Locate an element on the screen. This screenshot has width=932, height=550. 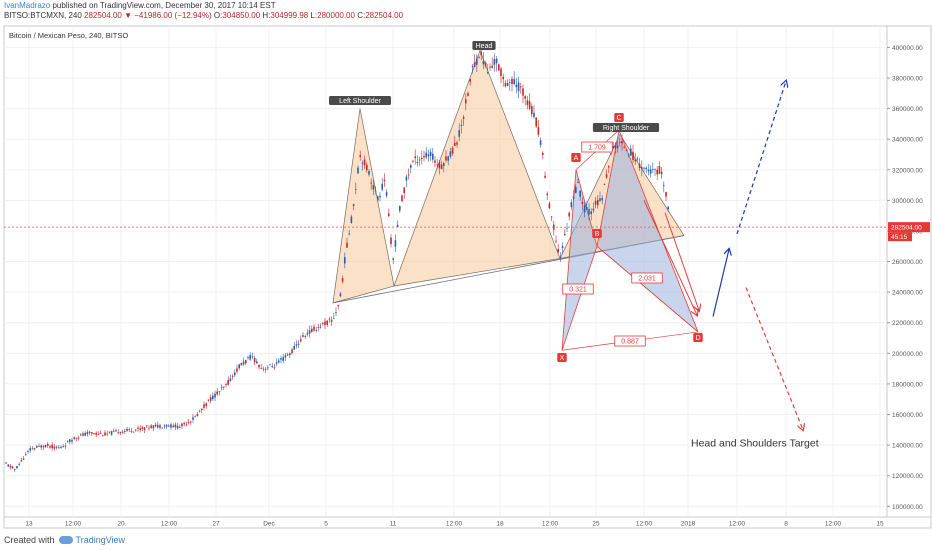
high-label: H: is located at coordinates (266, 15).